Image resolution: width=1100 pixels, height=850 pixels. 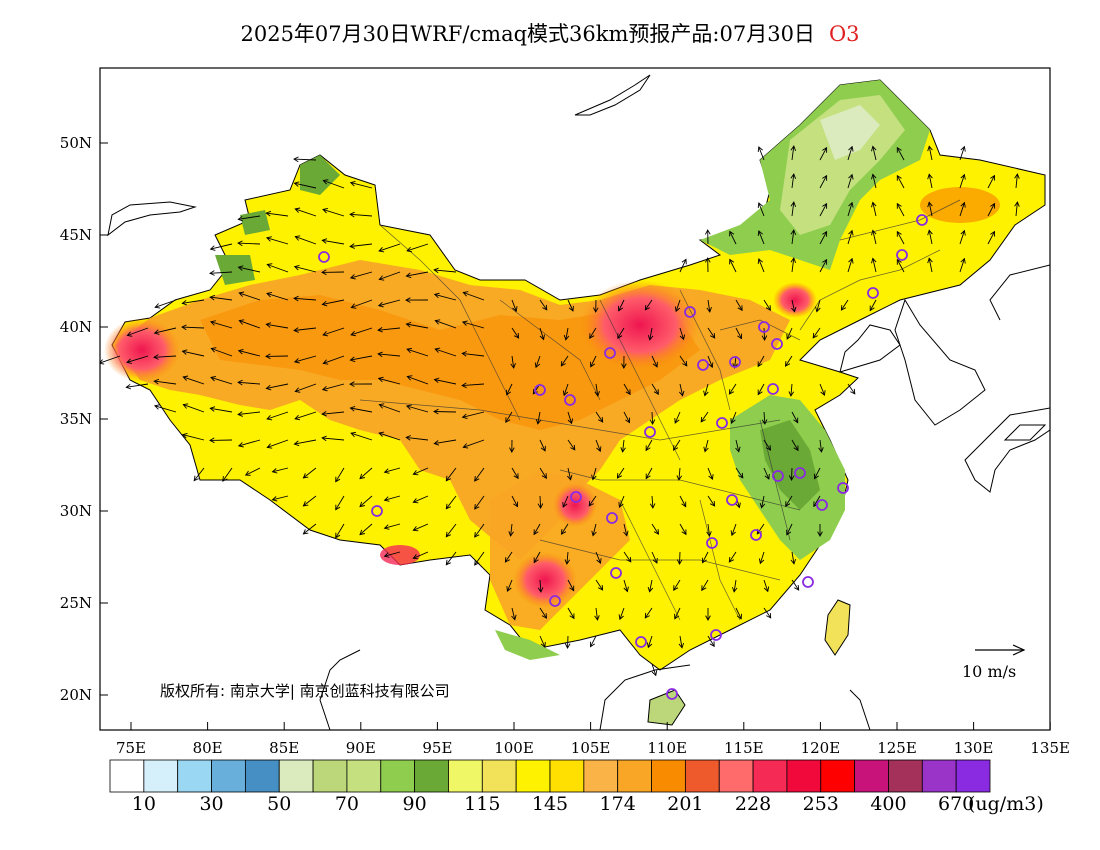 What do you see at coordinates (76, 235) in the screenshot?
I see `lat-label-45N: 45N` at bounding box center [76, 235].